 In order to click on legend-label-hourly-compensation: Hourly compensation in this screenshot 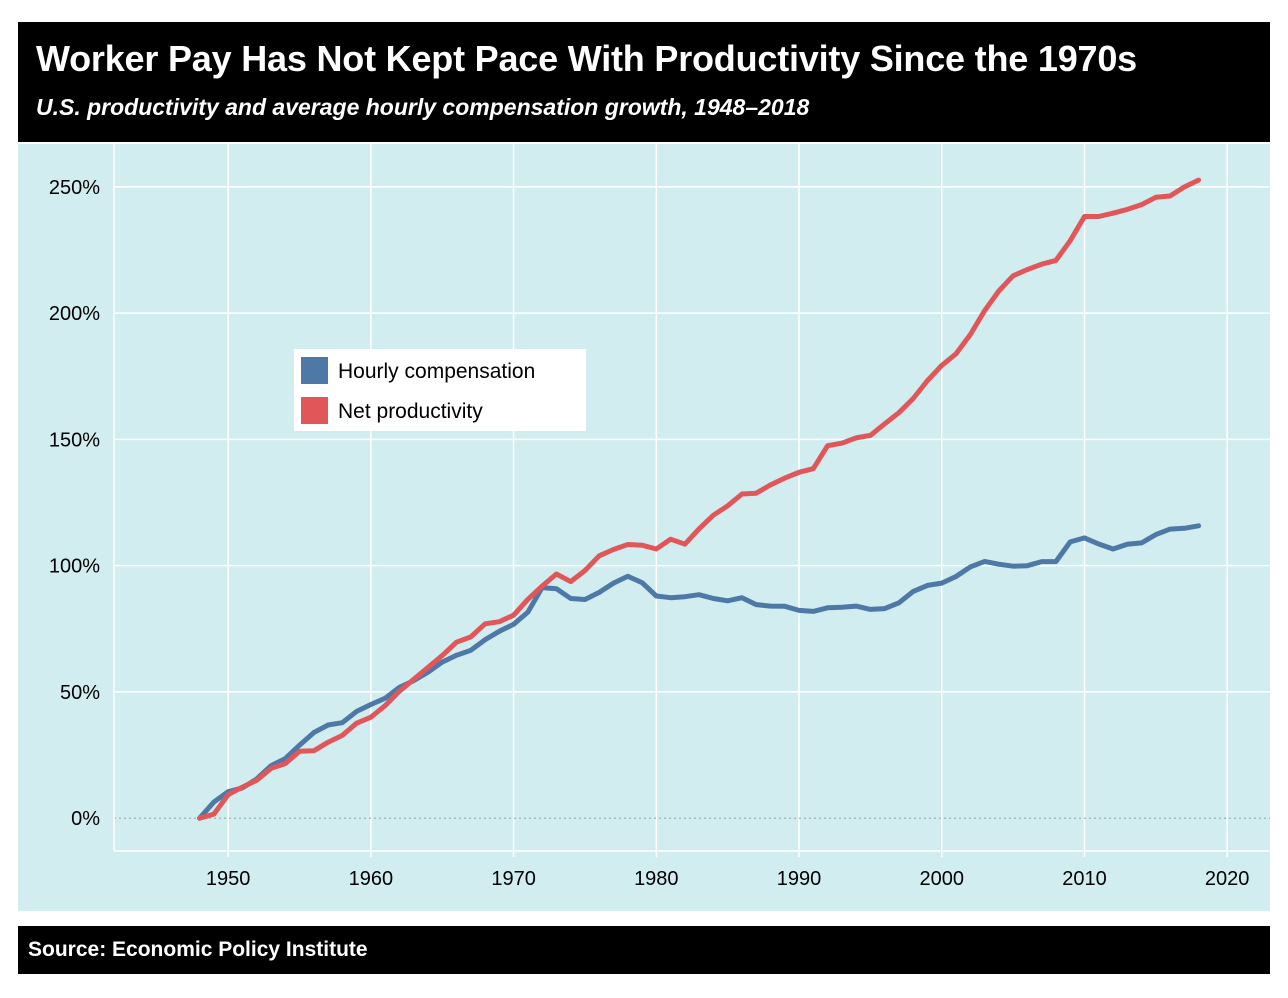, I will do `click(436, 371)`.